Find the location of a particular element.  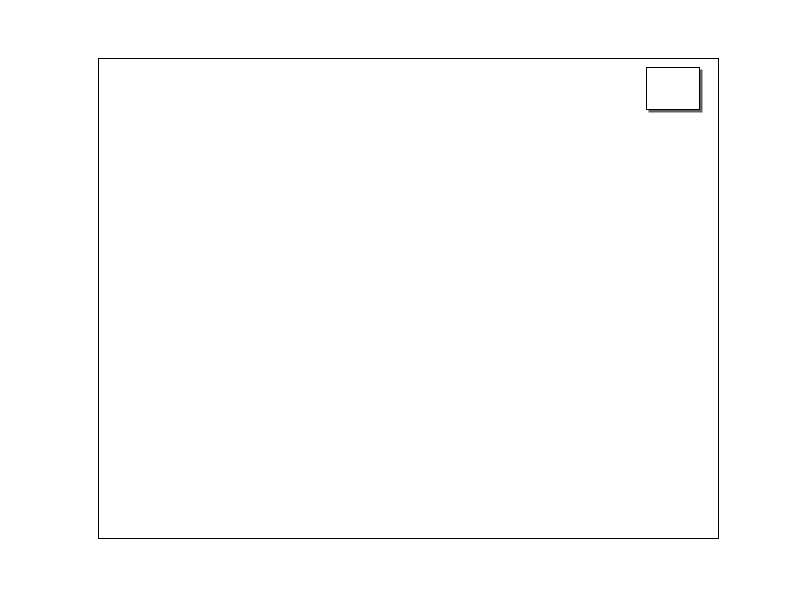

legend is located at coordinates (673, 88).